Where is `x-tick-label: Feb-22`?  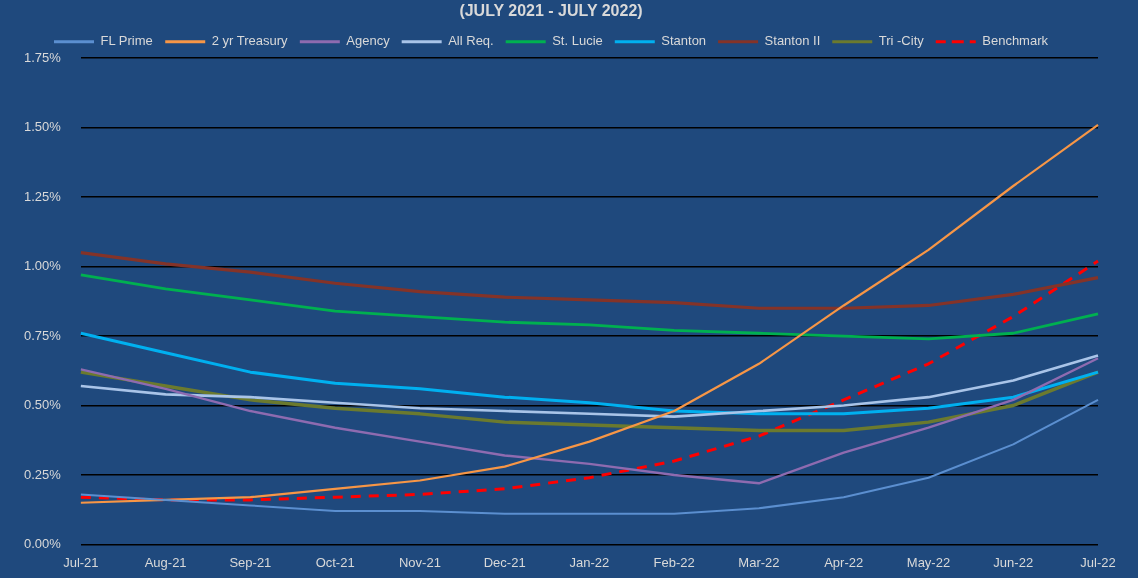
x-tick-label: Feb-22 is located at coordinates (674, 562).